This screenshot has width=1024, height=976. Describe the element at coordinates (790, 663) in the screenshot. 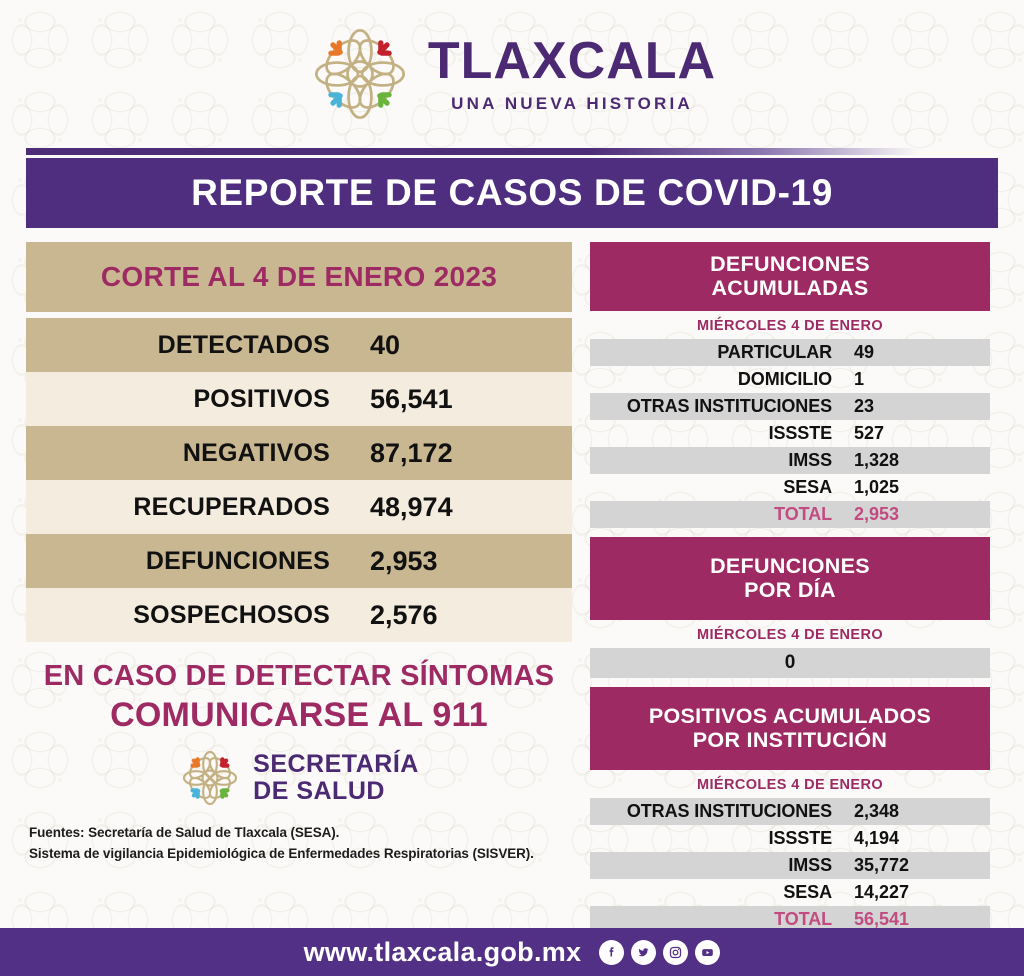

I see `defunciones-por-dia-value: 0` at that location.